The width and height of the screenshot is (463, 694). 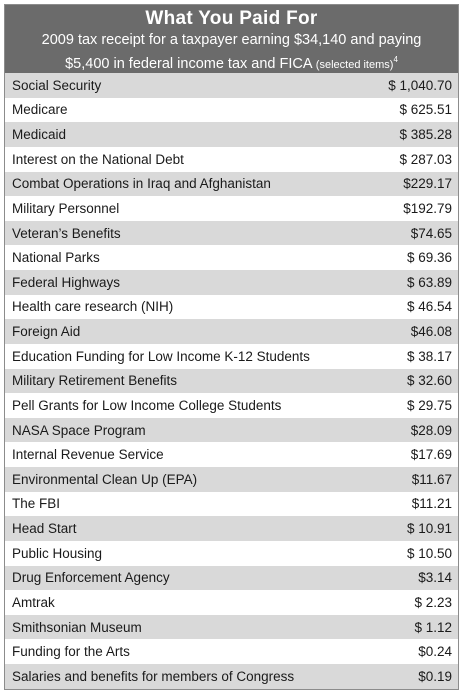 What do you see at coordinates (40, 110) in the screenshot?
I see `row-label: Medicare` at bounding box center [40, 110].